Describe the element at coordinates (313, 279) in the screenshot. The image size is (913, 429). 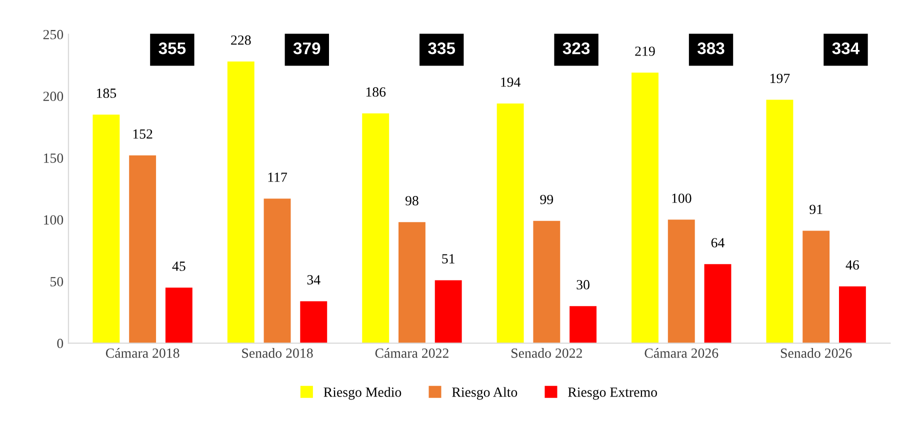
I see `data-label: 34` at that location.